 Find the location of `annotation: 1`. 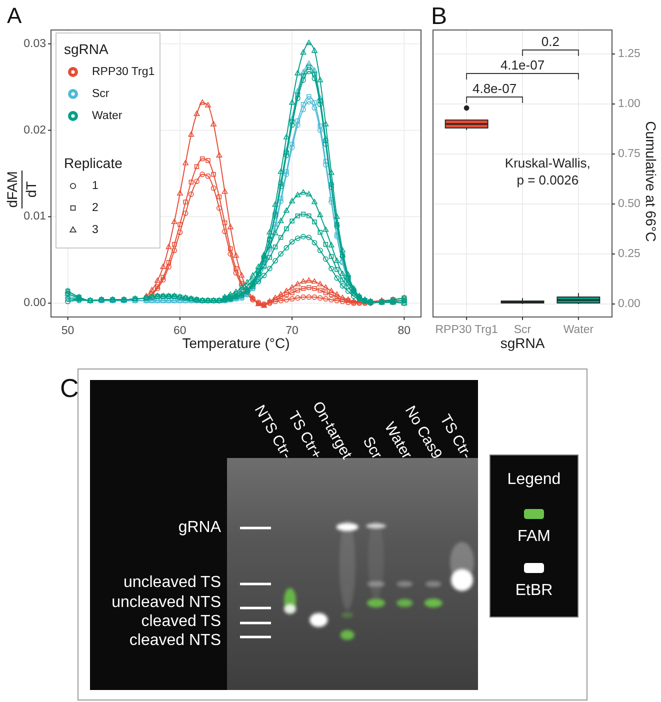

annotation: 1 is located at coordinates (95, 186).